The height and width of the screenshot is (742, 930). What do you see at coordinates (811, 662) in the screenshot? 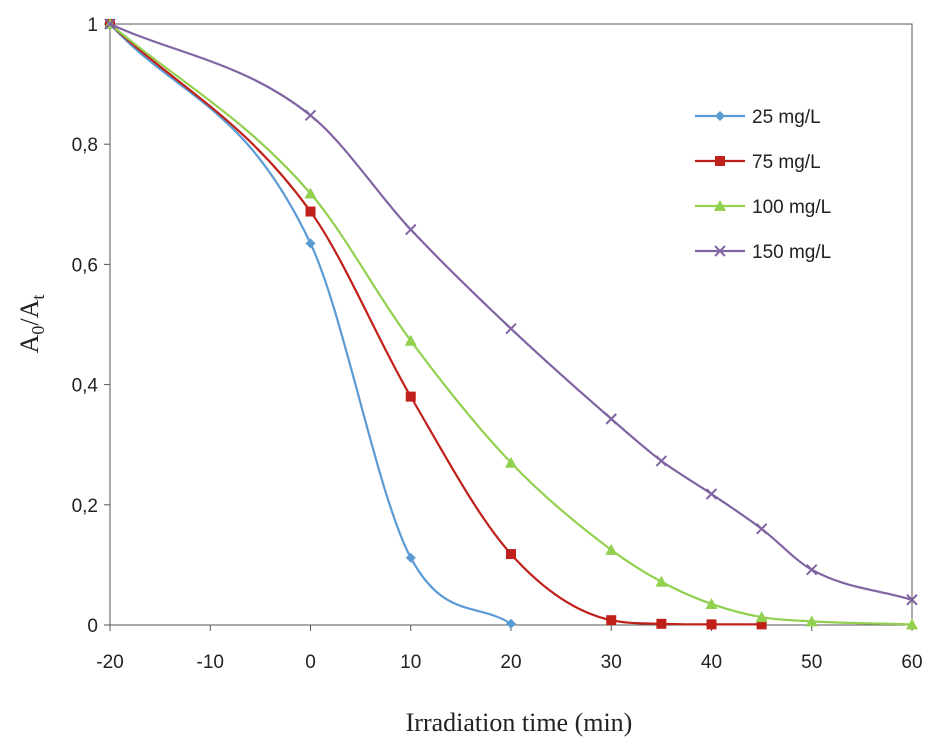
I see `x-tick-label: 50` at bounding box center [811, 662].